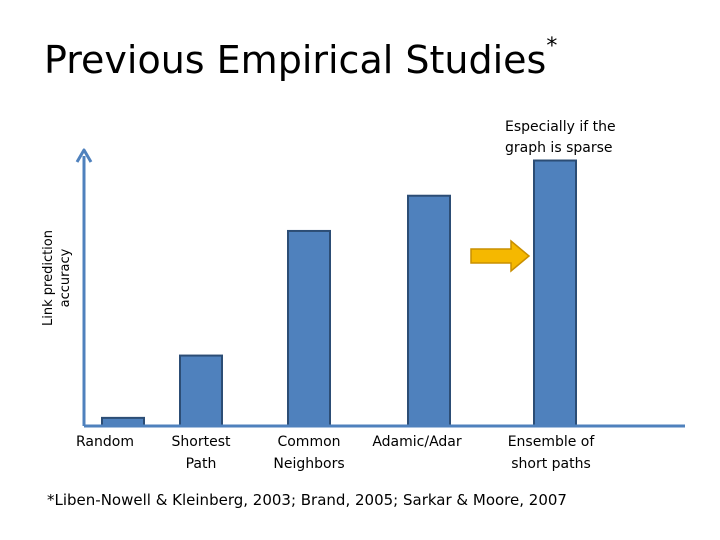 This screenshot has width=720, height=540. What do you see at coordinates (417, 442) in the screenshot?
I see `x-tick-label-3: Adamic/Adar` at bounding box center [417, 442].